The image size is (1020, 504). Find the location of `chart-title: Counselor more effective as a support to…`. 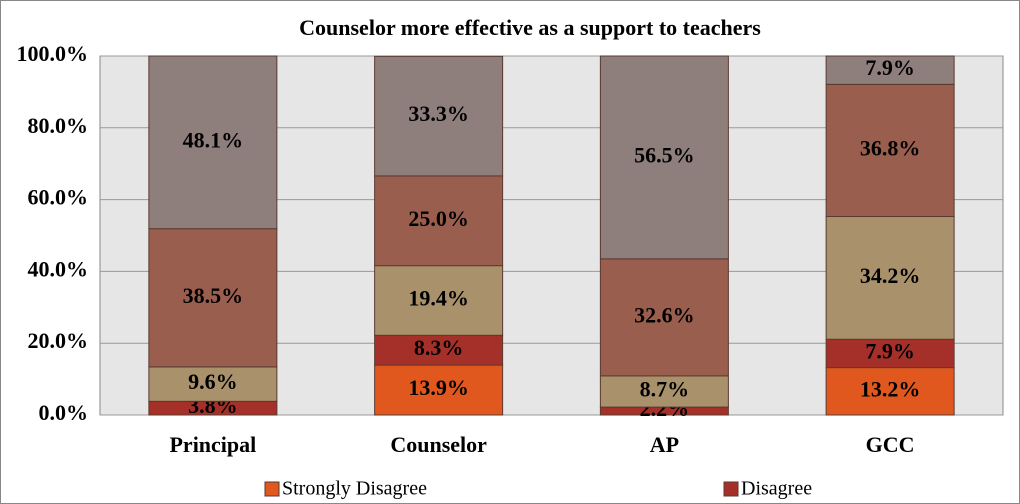

chart-title: Counselor more effective as a support to… is located at coordinates (530, 27).